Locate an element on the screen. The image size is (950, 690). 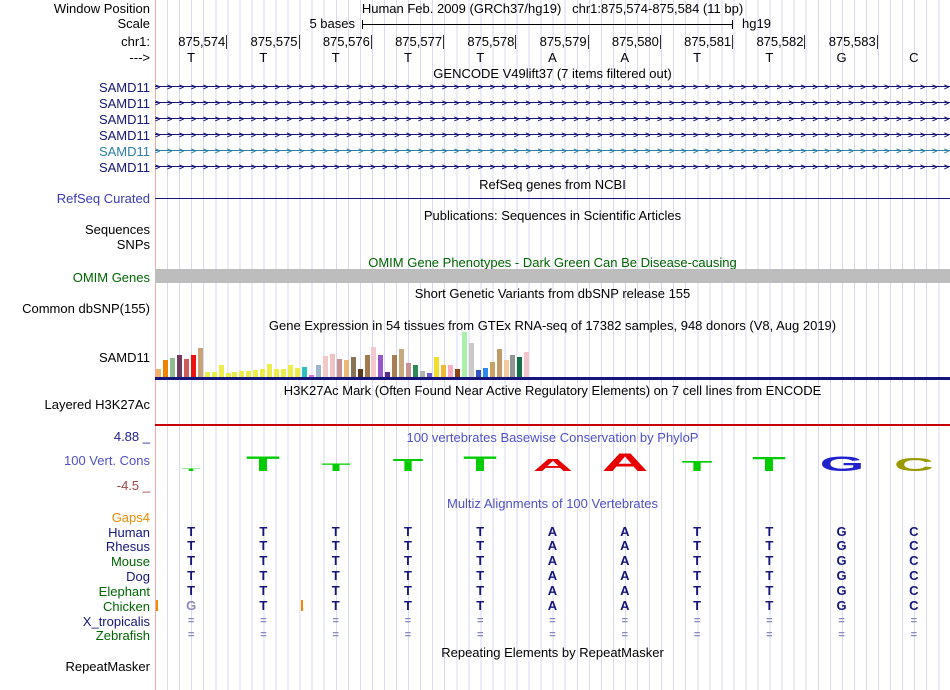
repeatmasker-label: RepeatMasker is located at coordinates (107, 666).